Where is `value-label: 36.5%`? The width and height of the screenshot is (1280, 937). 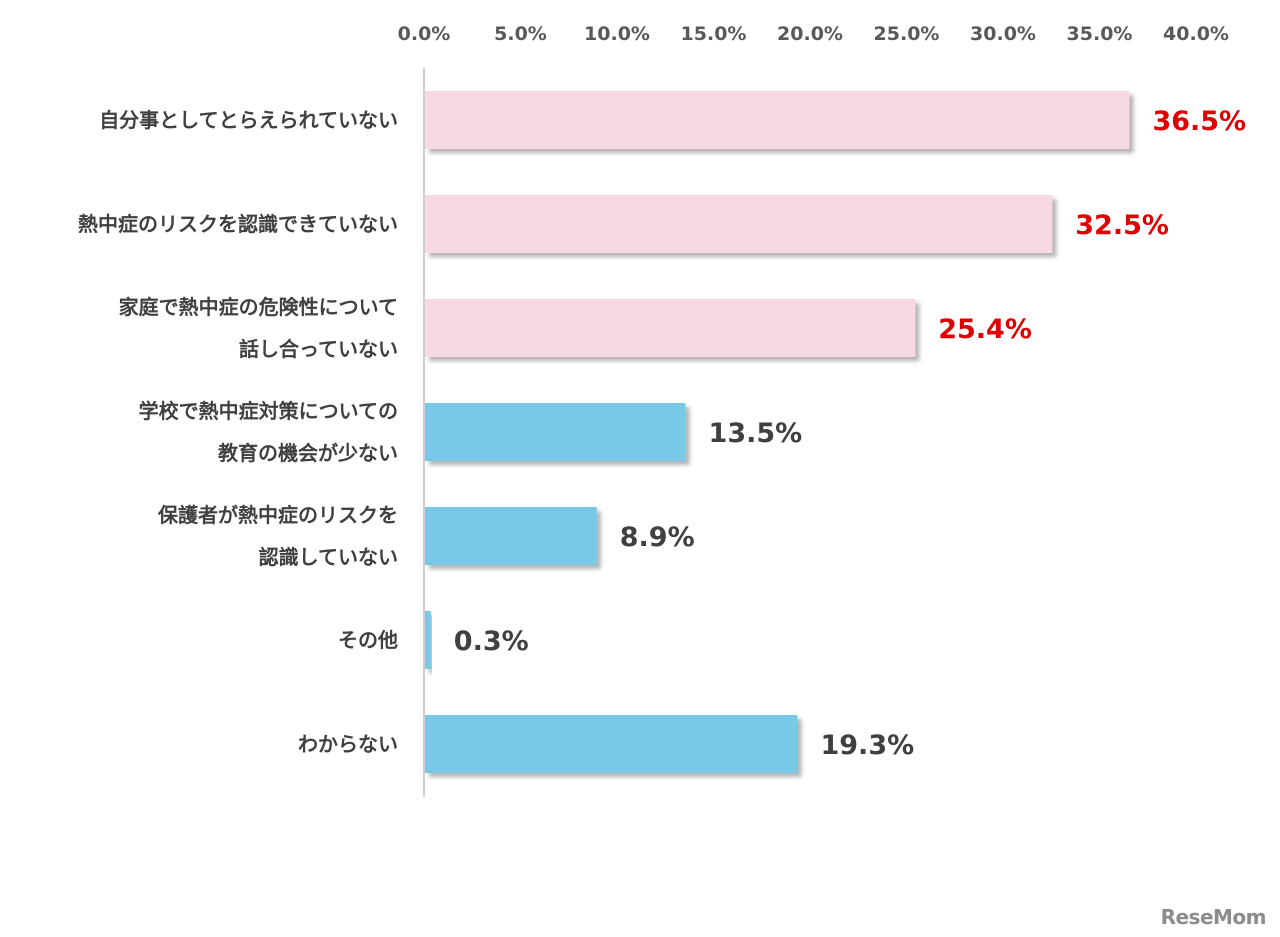
value-label: 36.5% is located at coordinates (1199, 121).